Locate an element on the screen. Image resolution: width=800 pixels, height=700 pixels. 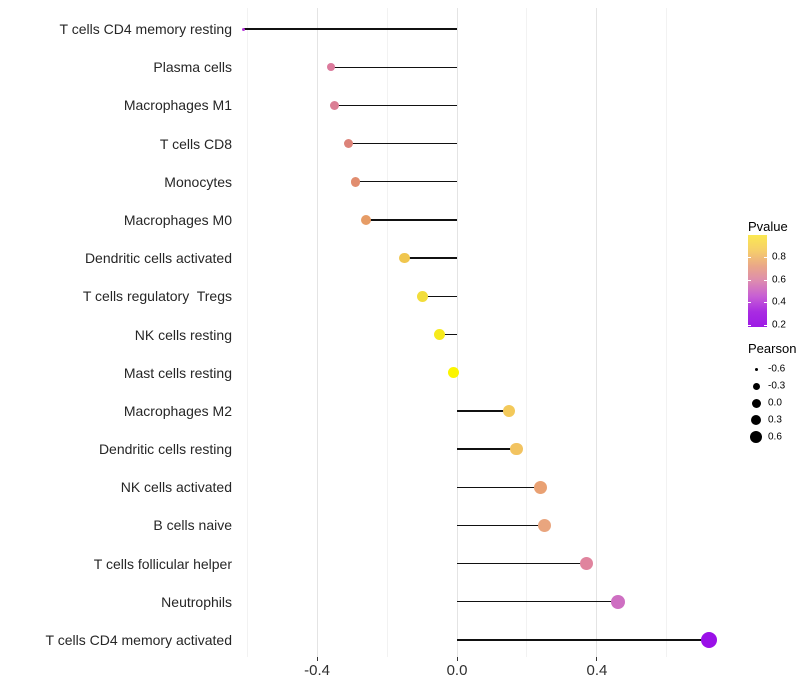
y-axis-label: NK cells activated is located at coordinates (176, 487).